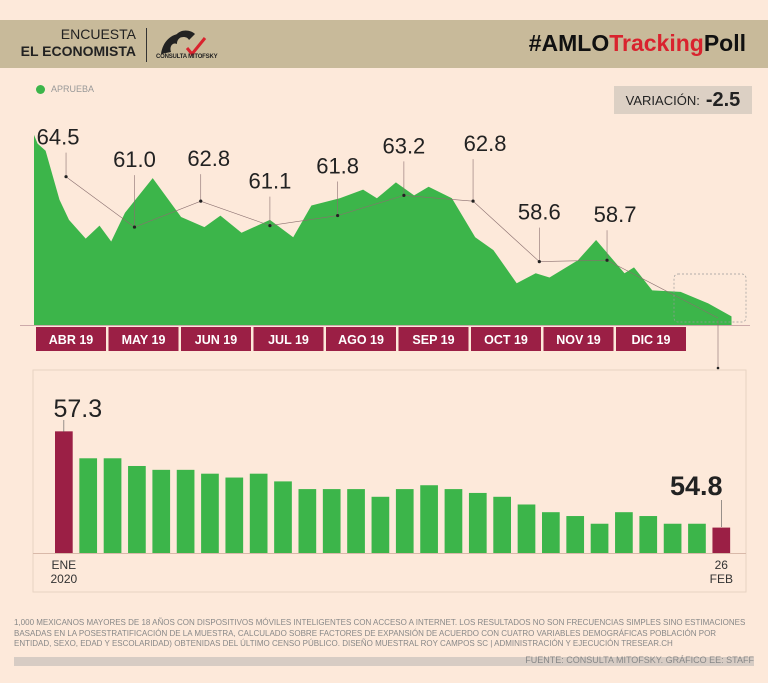 The image size is (768, 683). What do you see at coordinates (78, 51) in the screenshot?
I see `publisher-name: EL ECONOMISTA` at bounding box center [78, 51].